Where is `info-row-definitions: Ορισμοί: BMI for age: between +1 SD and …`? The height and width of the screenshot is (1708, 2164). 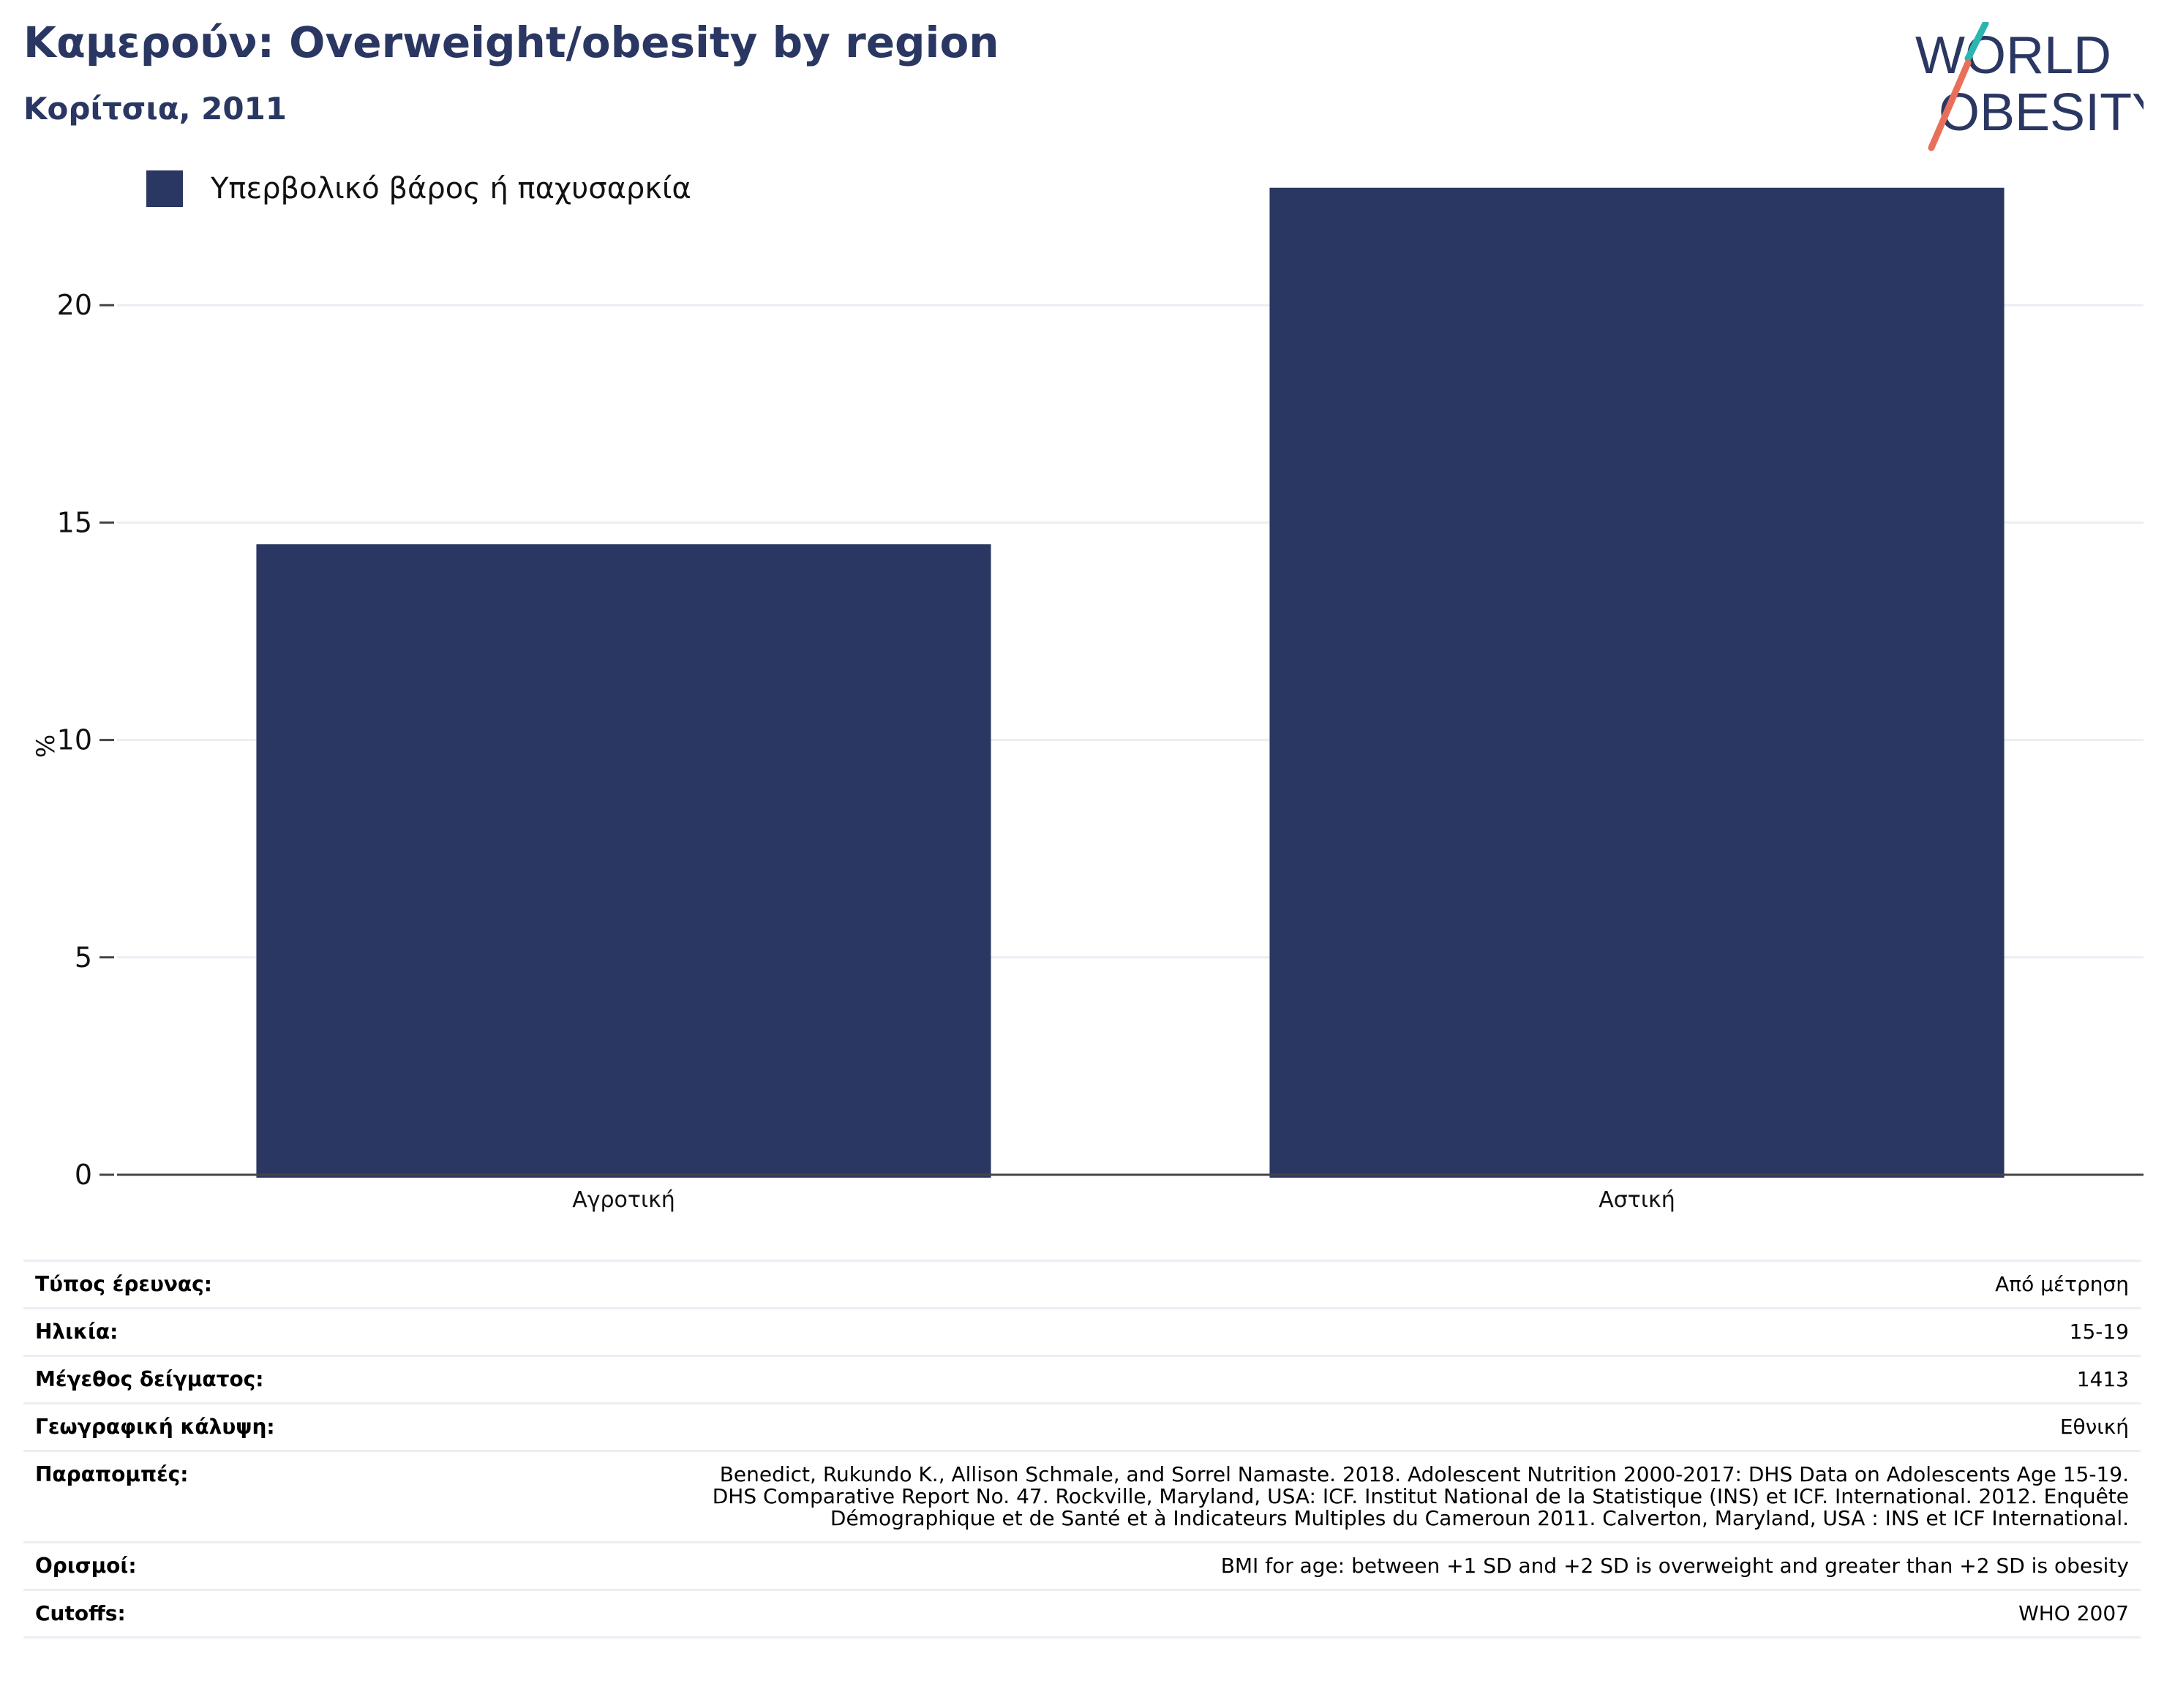
info-row-definitions: Ορισμοί: BMI for age: between +1 SD and … is located at coordinates (1082, 1566).